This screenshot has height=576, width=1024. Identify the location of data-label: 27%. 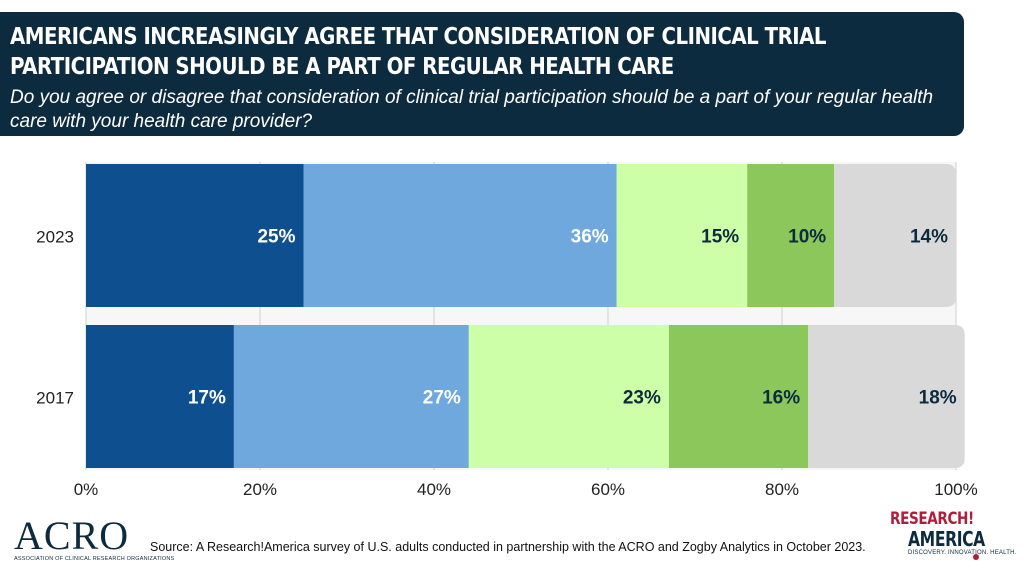
(442, 398).